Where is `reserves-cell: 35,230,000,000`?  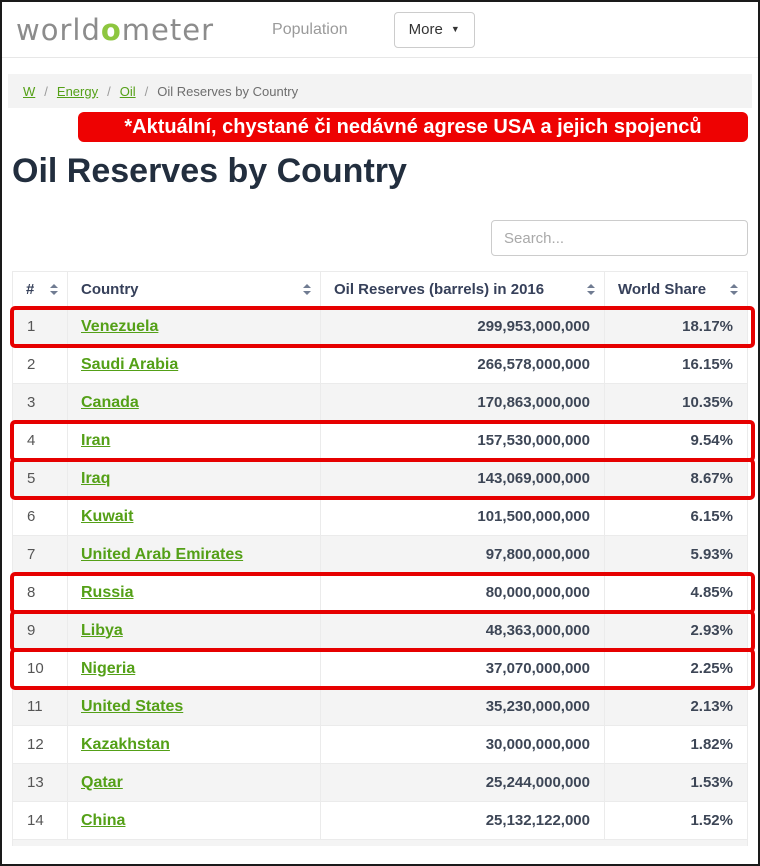 reserves-cell: 35,230,000,000 is located at coordinates (462, 706).